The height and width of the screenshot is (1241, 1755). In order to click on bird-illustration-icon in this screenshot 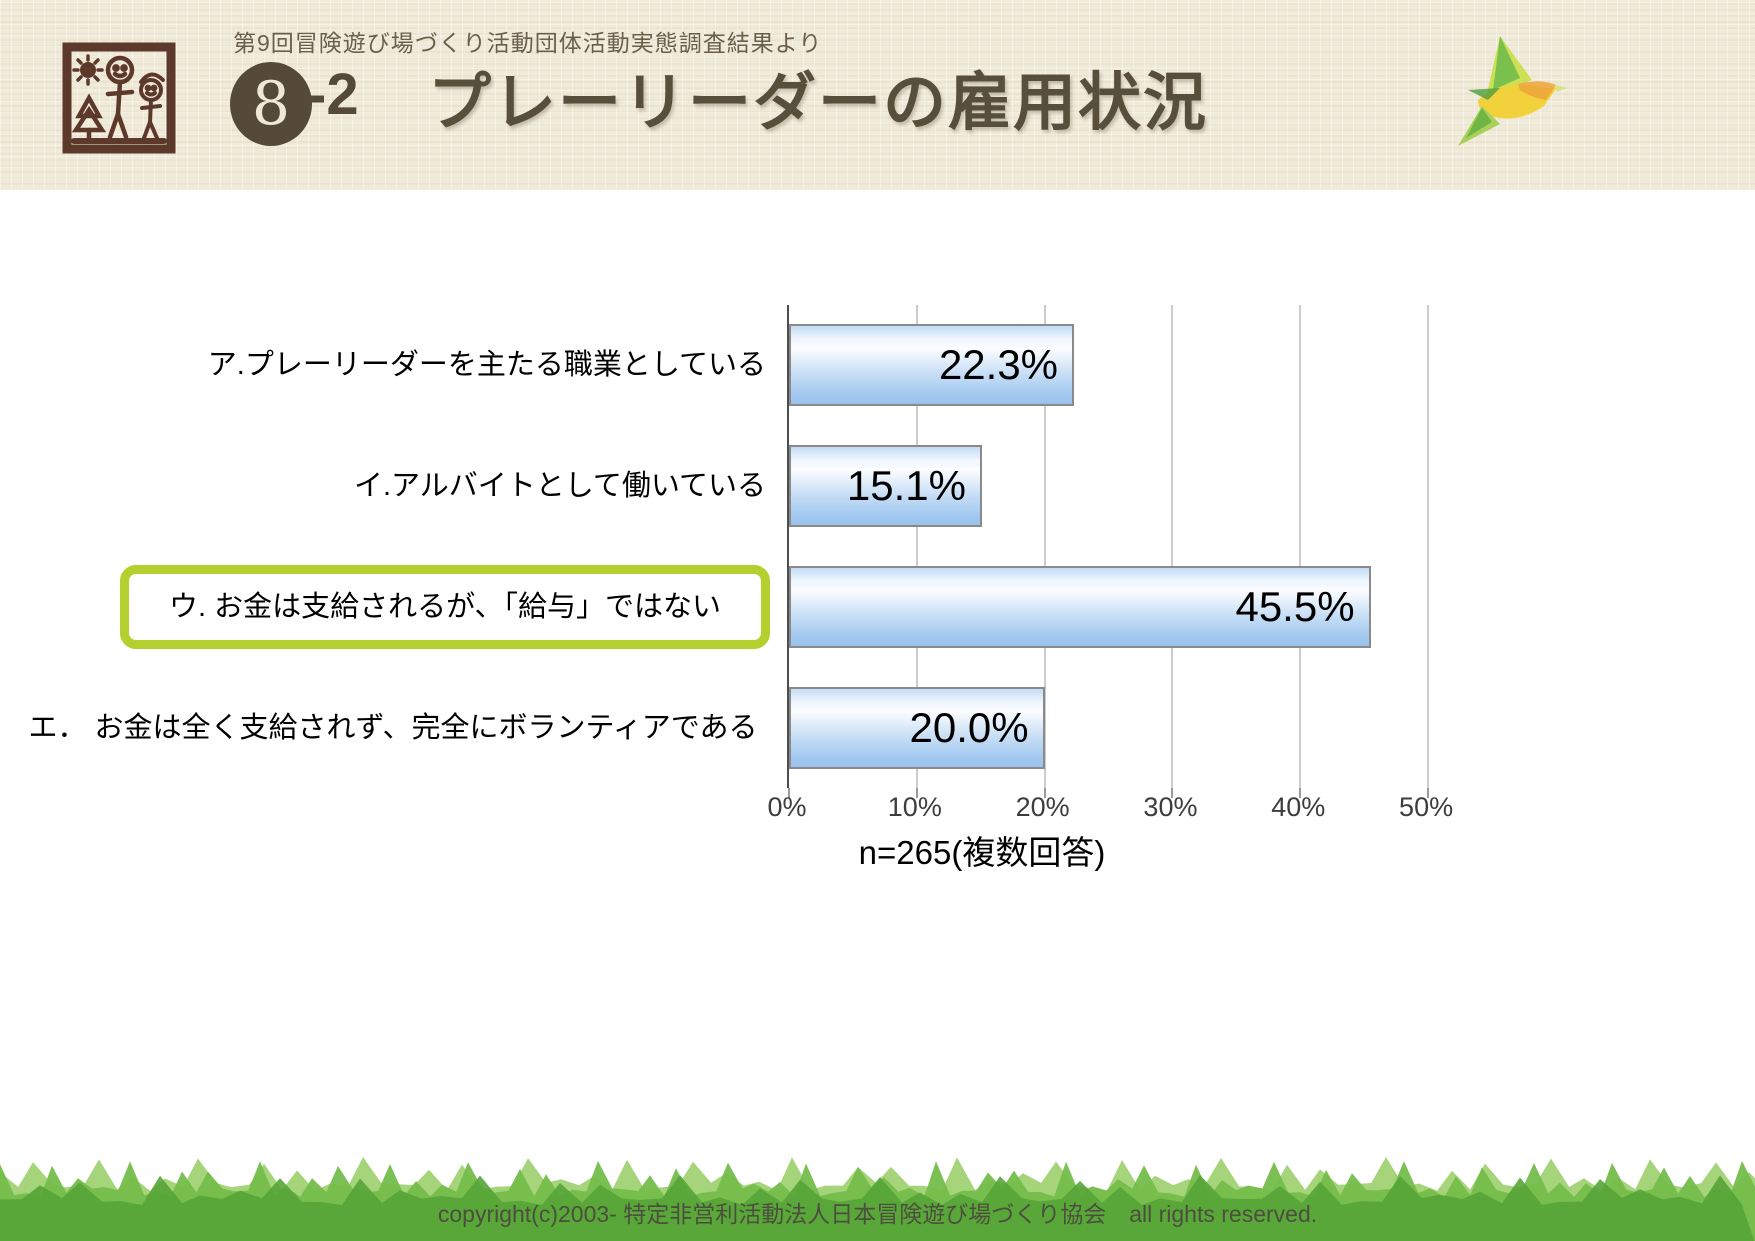, I will do `click(1513, 91)`.